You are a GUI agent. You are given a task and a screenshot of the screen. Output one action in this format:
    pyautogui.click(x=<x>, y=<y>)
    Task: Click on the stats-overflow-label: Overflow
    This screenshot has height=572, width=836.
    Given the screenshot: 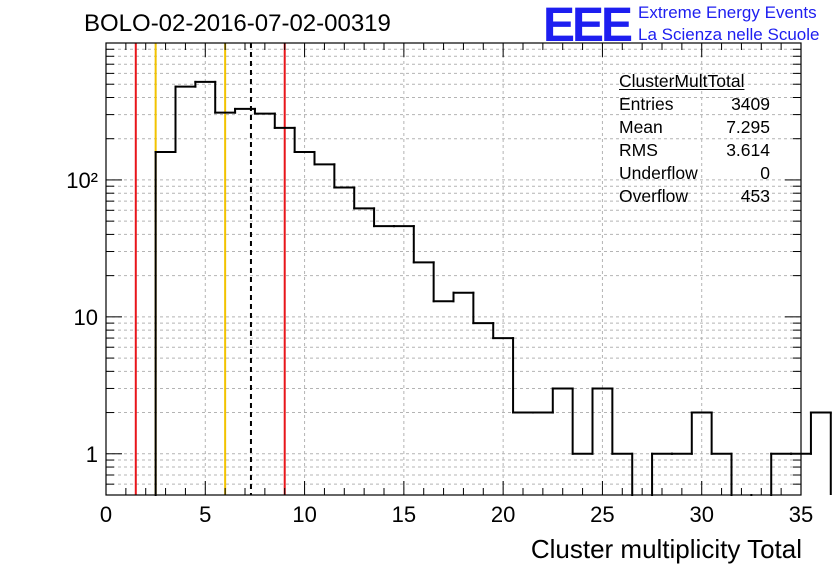 What is the action you would take?
    pyautogui.click(x=654, y=196)
    